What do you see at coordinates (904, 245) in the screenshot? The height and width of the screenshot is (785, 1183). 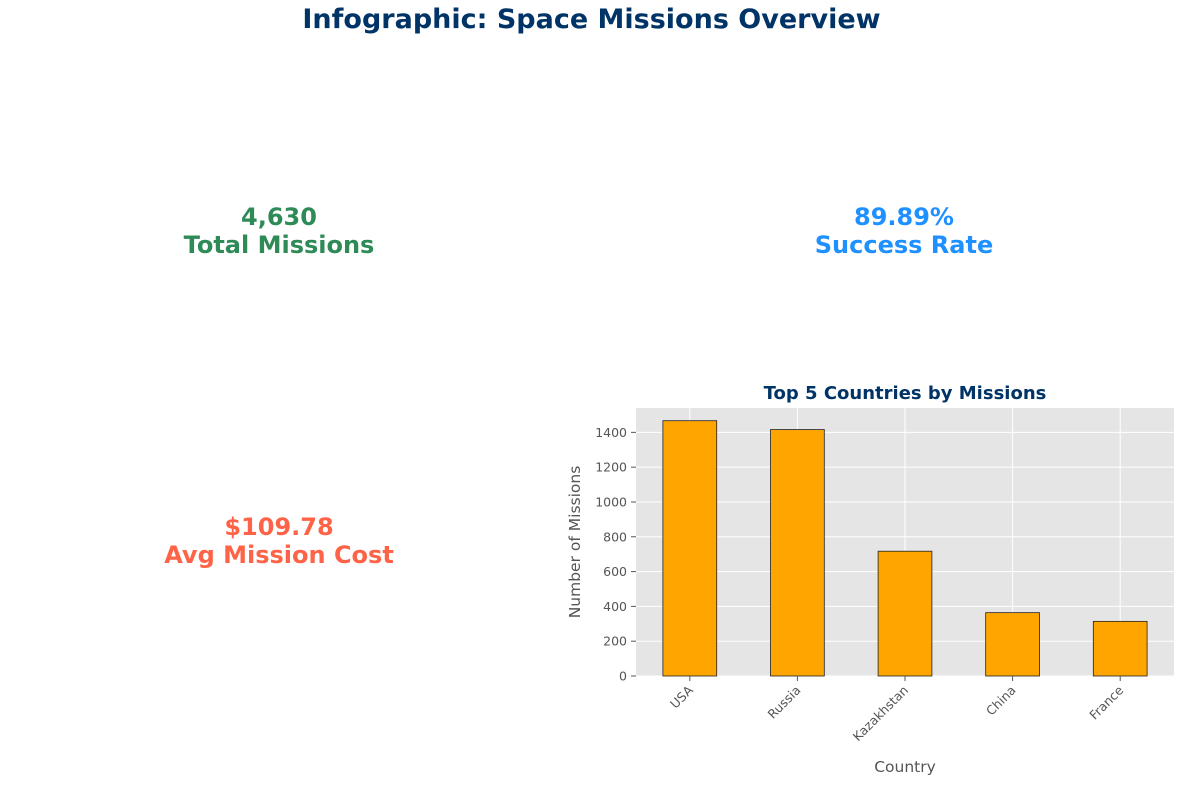 I see `kpi-success-rate-label: Success Rate` at bounding box center [904, 245].